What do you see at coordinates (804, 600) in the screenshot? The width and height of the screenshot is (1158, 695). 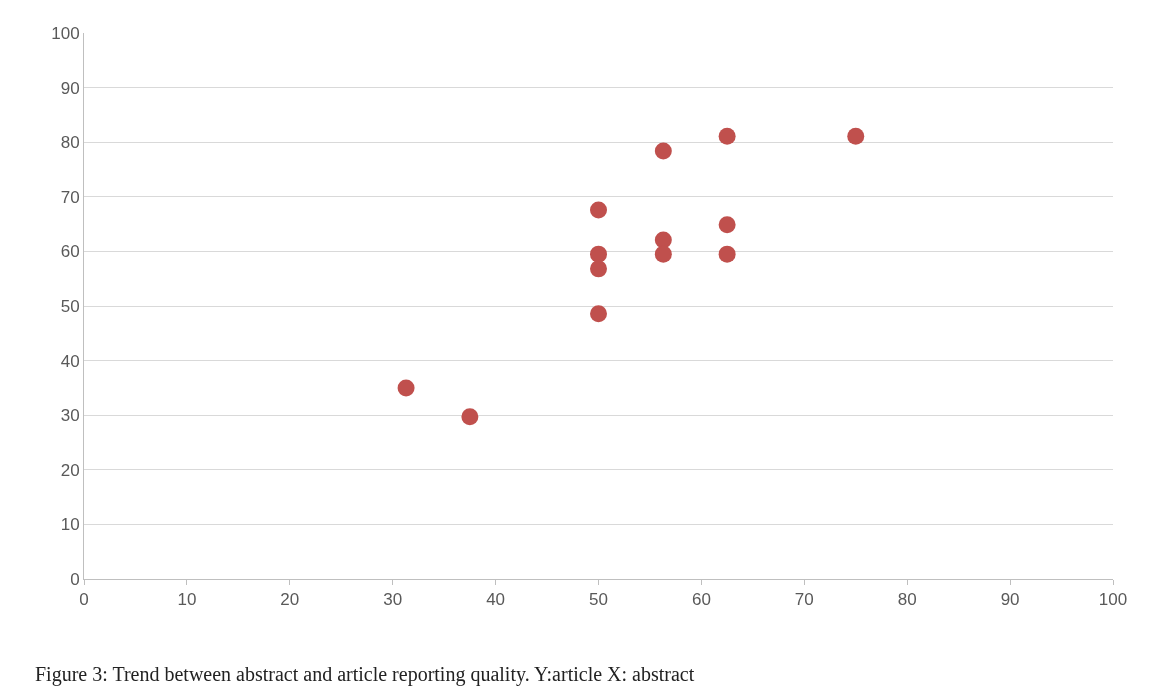 I see `x-tick-label: 70` at bounding box center [804, 600].